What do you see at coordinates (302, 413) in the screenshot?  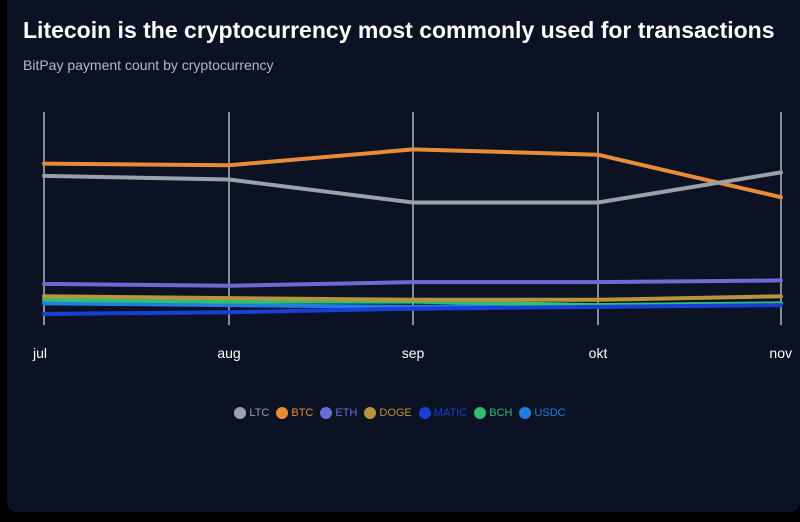 I see `legend-label: BTC` at bounding box center [302, 413].